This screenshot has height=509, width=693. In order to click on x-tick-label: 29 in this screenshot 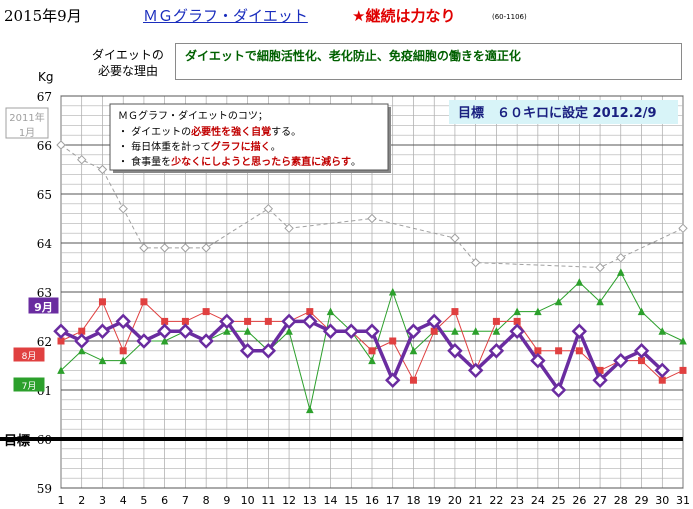, I will do `click(642, 500)`.